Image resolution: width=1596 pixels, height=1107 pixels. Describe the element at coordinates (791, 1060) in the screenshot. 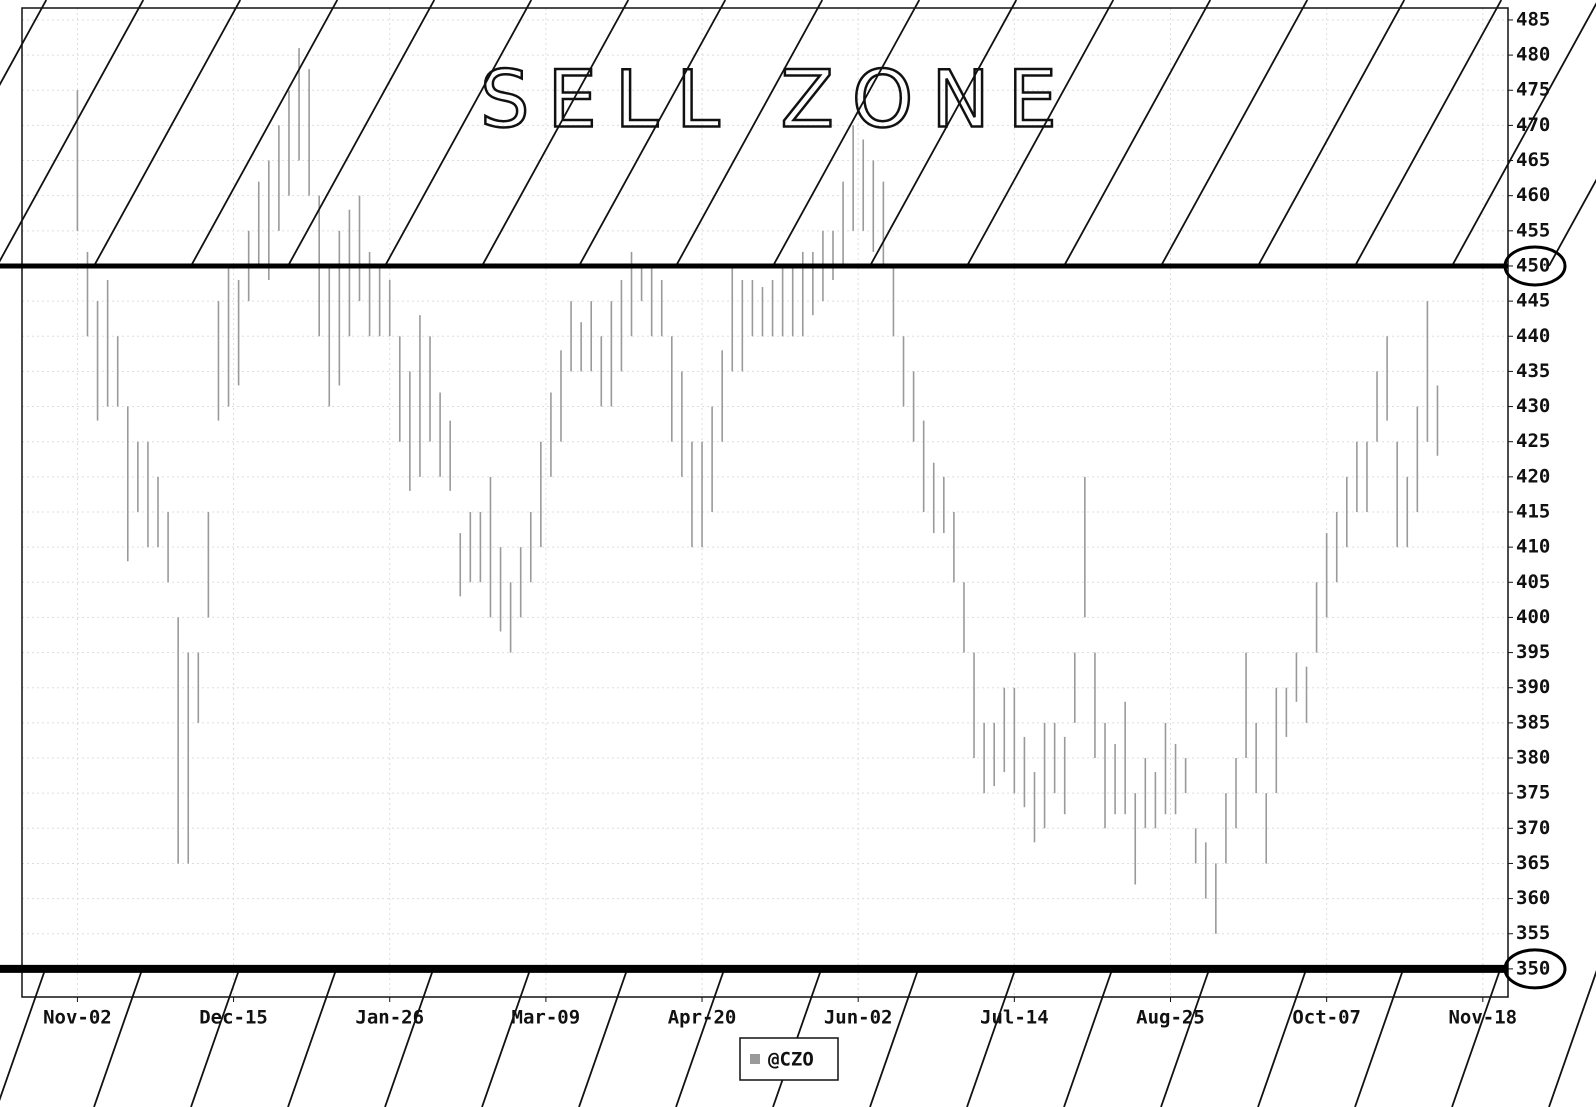

I see `legend-label: @CZO` at that location.